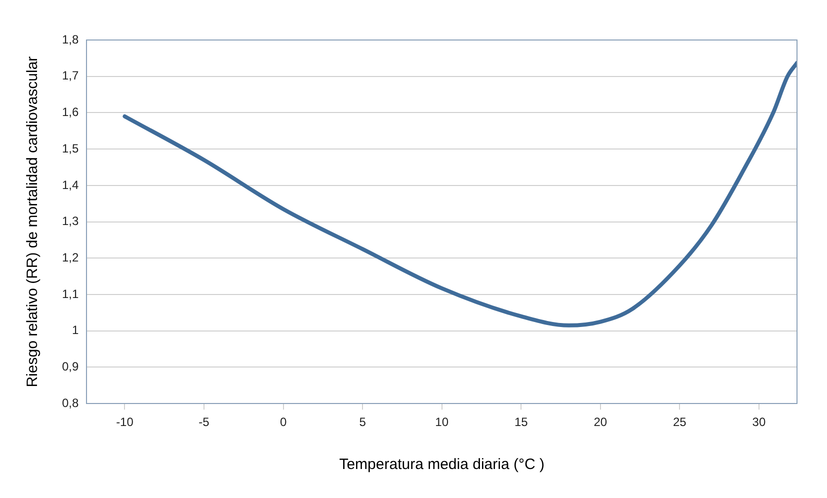 Image resolution: width=827 pixels, height=498 pixels. Describe the element at coordinates (521, 422) in the screenshot. I see `x-tick-label: 15` at that location.